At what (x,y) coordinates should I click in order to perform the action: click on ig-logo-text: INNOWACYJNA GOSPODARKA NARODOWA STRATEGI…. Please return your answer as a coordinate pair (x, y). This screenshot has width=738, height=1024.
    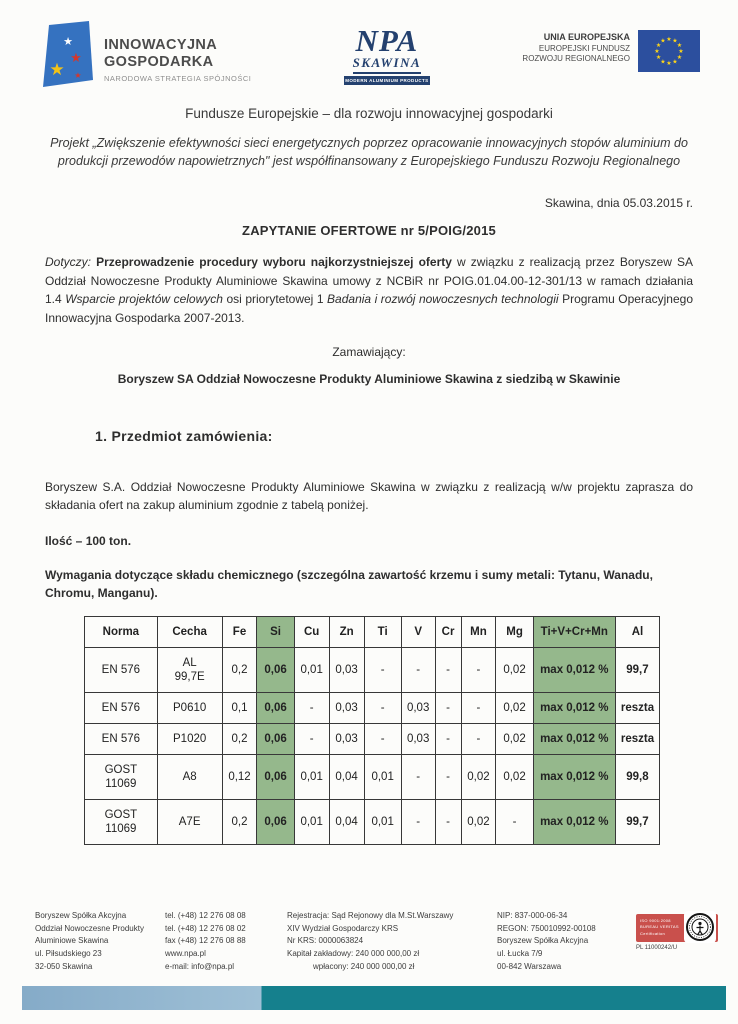
    Looking at the image, I should click on (177, 54).